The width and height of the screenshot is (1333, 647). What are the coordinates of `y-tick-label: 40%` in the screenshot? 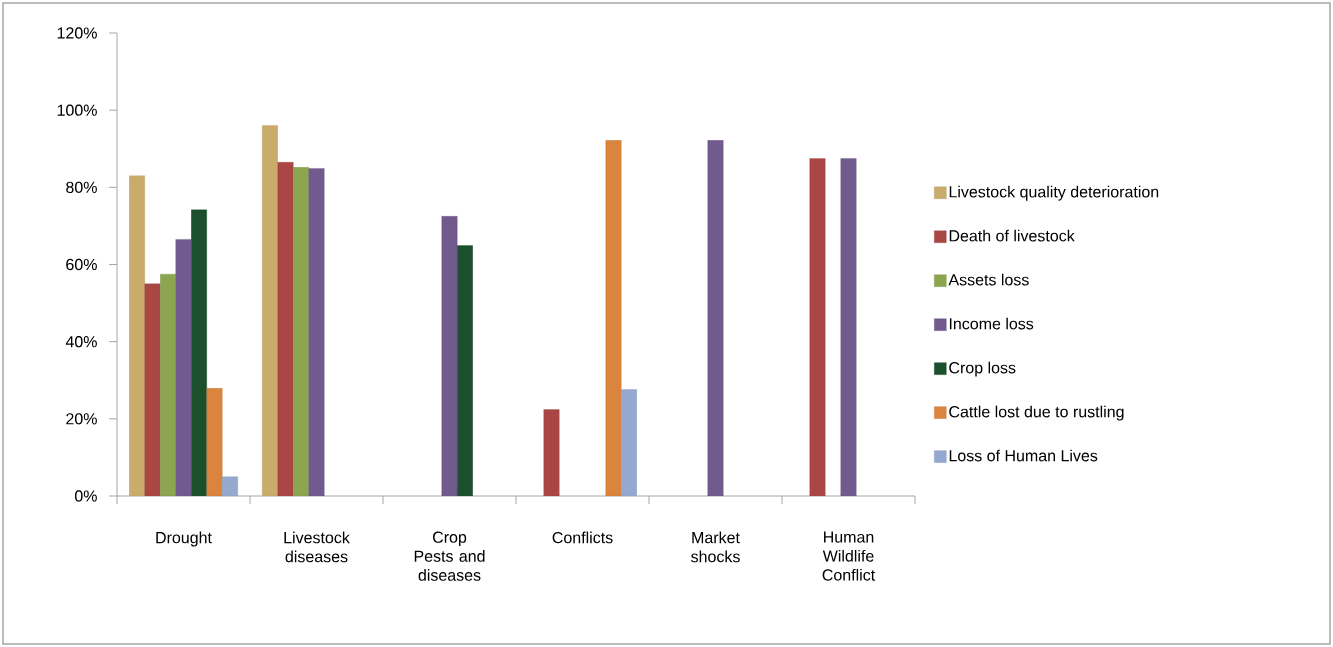 It's located at (81, 342).